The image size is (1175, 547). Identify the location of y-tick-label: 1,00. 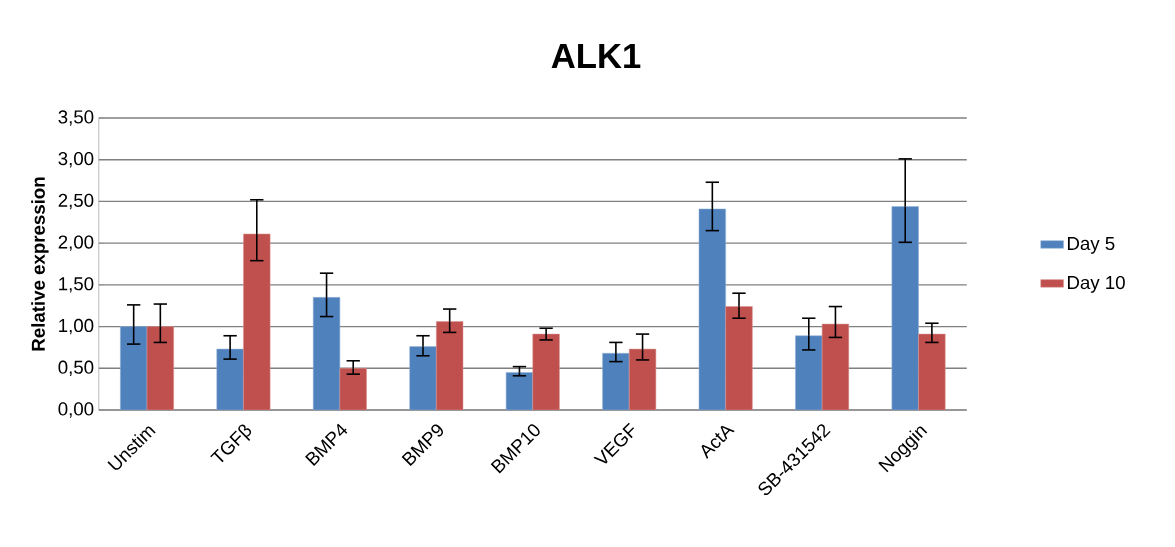
(76, 326).